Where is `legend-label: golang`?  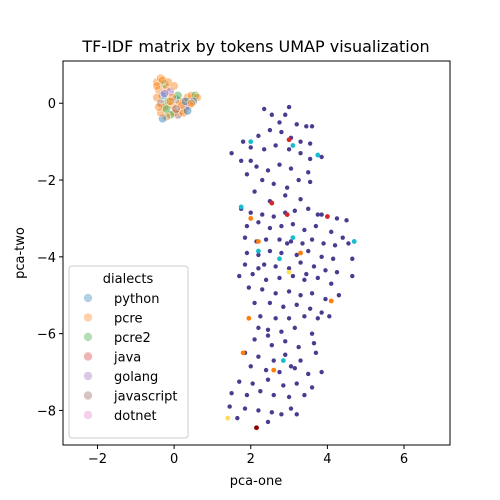
legend-label: golang is located at coordinates (136, 377).